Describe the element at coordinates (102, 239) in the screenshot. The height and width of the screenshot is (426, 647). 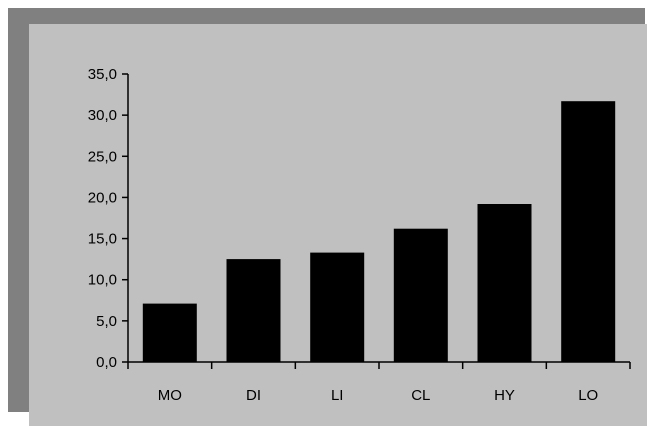
I see `y-tick-label-3: 15,0` at that location.